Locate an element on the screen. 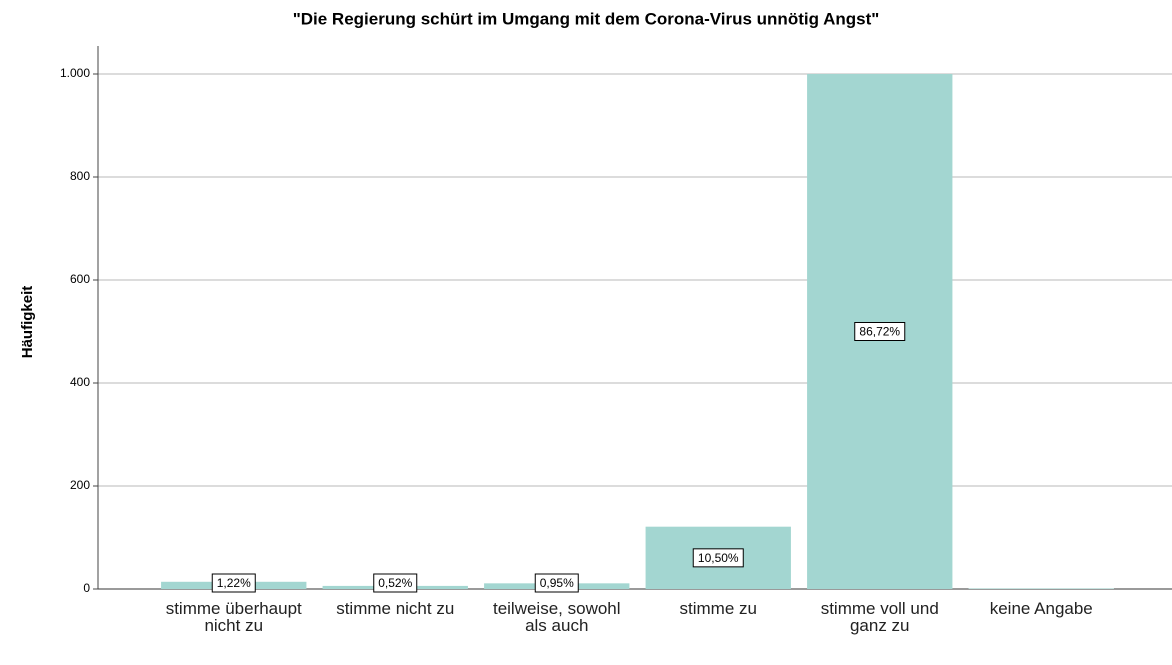 The height and width of the screenshot is (665, 1172). x-tick-label: stimme voll und ganz zu is located at coordinates (879, 617).